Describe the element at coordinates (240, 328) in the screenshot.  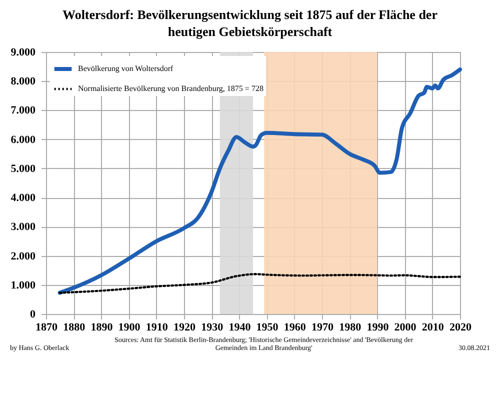
I see `x-tick-label: 1940` at that location.